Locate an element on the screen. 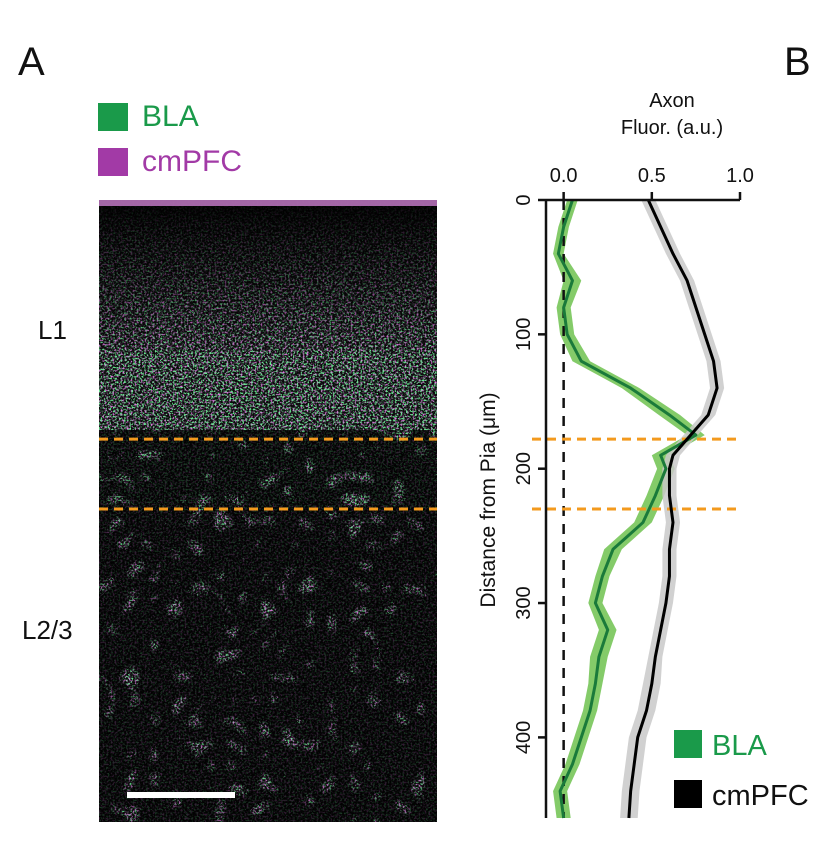 The image size is (828, 850). x-tick-label-2: 1.0 is located at coordinates (740, 176).